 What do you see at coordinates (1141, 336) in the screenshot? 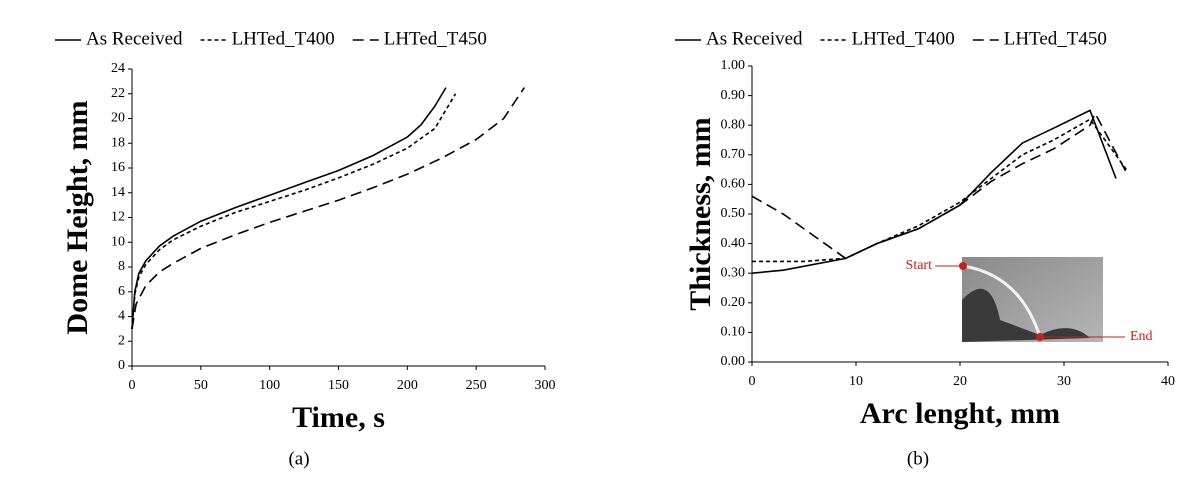
I see `annotation: End` at bounding box center [1141, 336].